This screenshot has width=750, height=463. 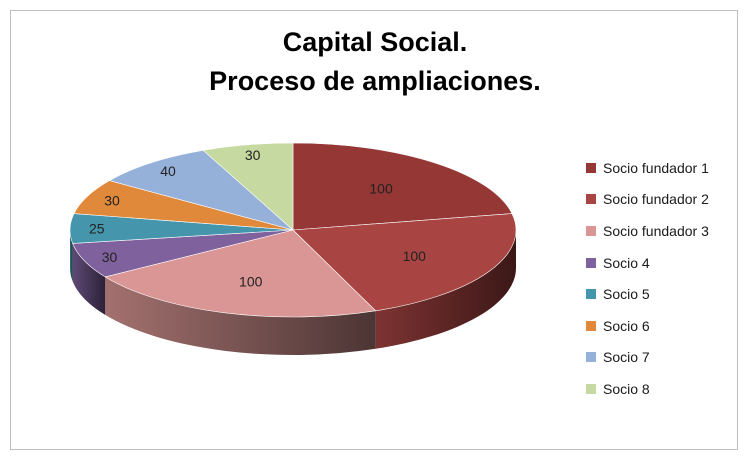 I want to click on data-label-4: 30, so click(x=110, y=257).